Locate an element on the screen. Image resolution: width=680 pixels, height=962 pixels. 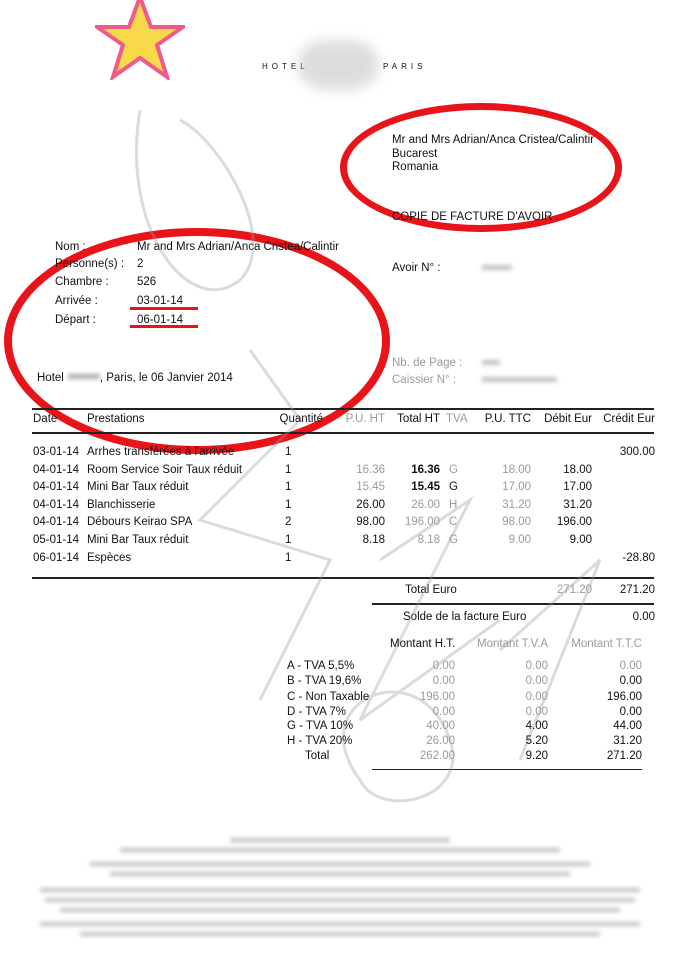
table-cell: 196.00 is located at coordinates (422, 522).